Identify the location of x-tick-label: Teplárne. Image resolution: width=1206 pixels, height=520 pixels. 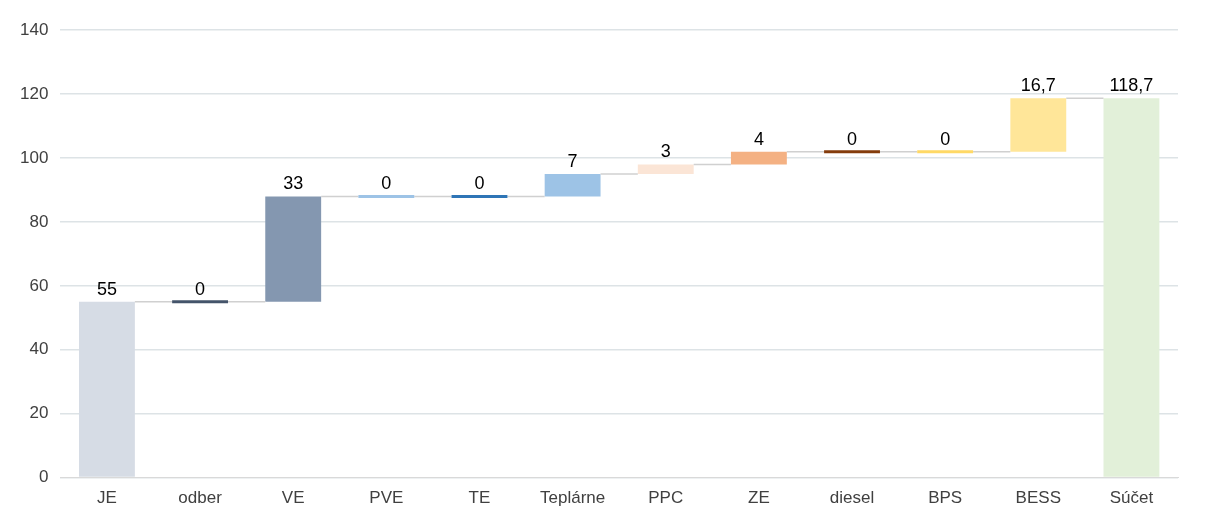
(573, 498).